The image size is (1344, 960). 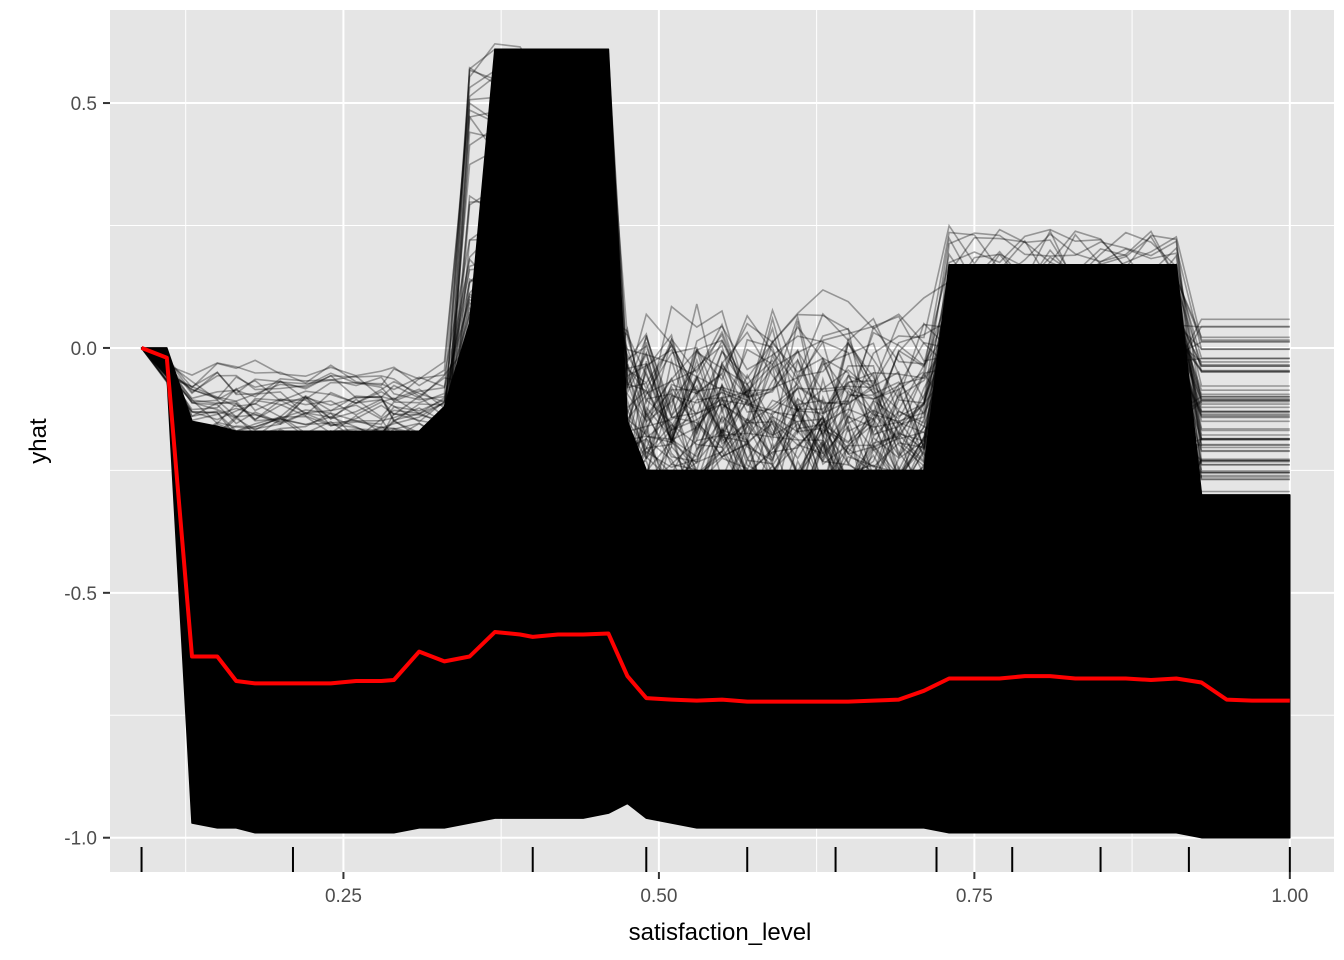 What do you see at coordinates (1289, 896) in the screenshot?
I see `x-tick-label: 1.00` at bounding box center [1289, 896].